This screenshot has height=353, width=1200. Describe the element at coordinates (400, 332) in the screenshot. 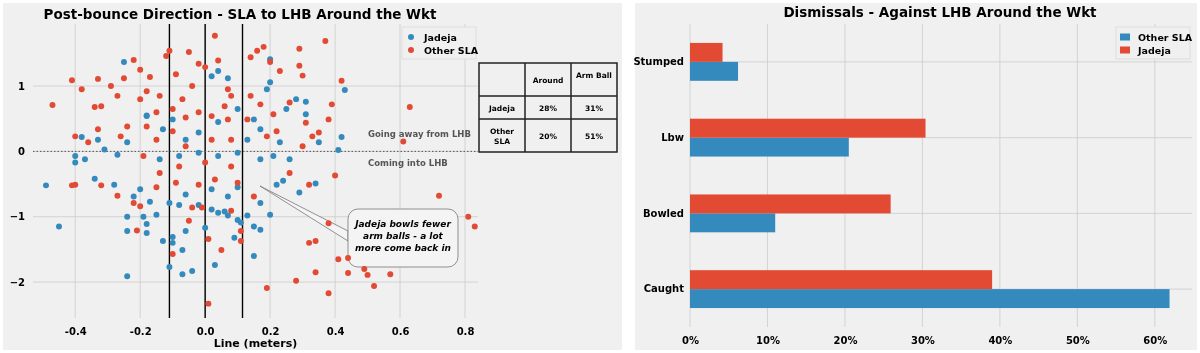

I see `x-tick-label: 0.6` at that location.